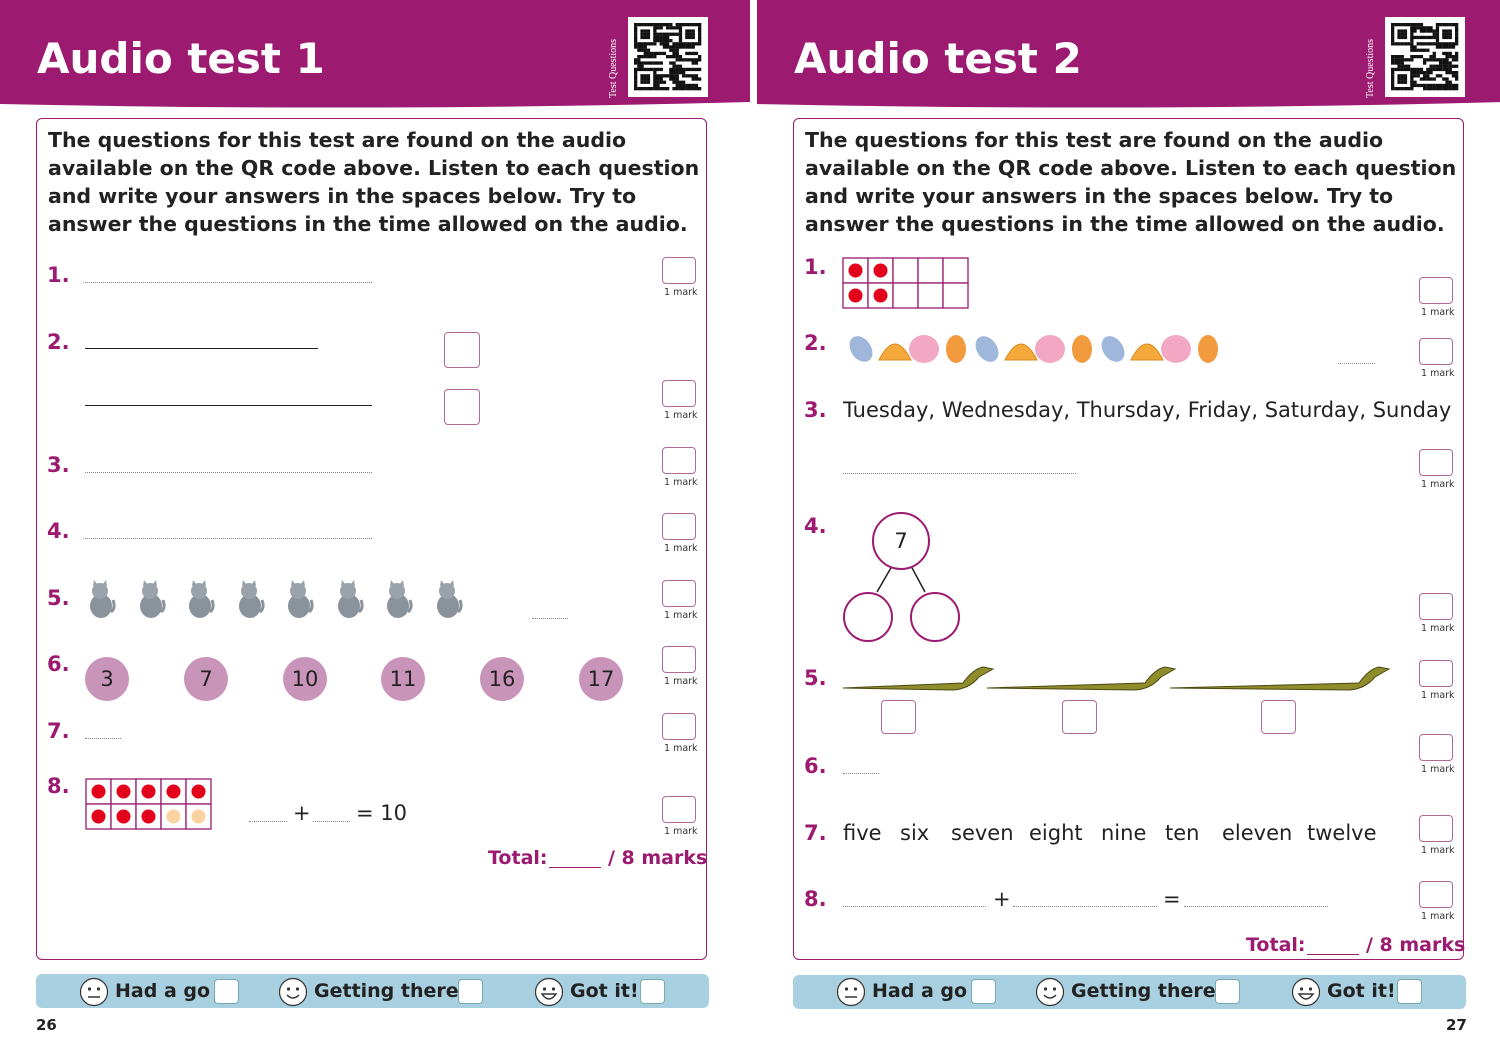 This screenshot has height=1061, width=1500. I want to click on number-word: seven, so click(982, 833).